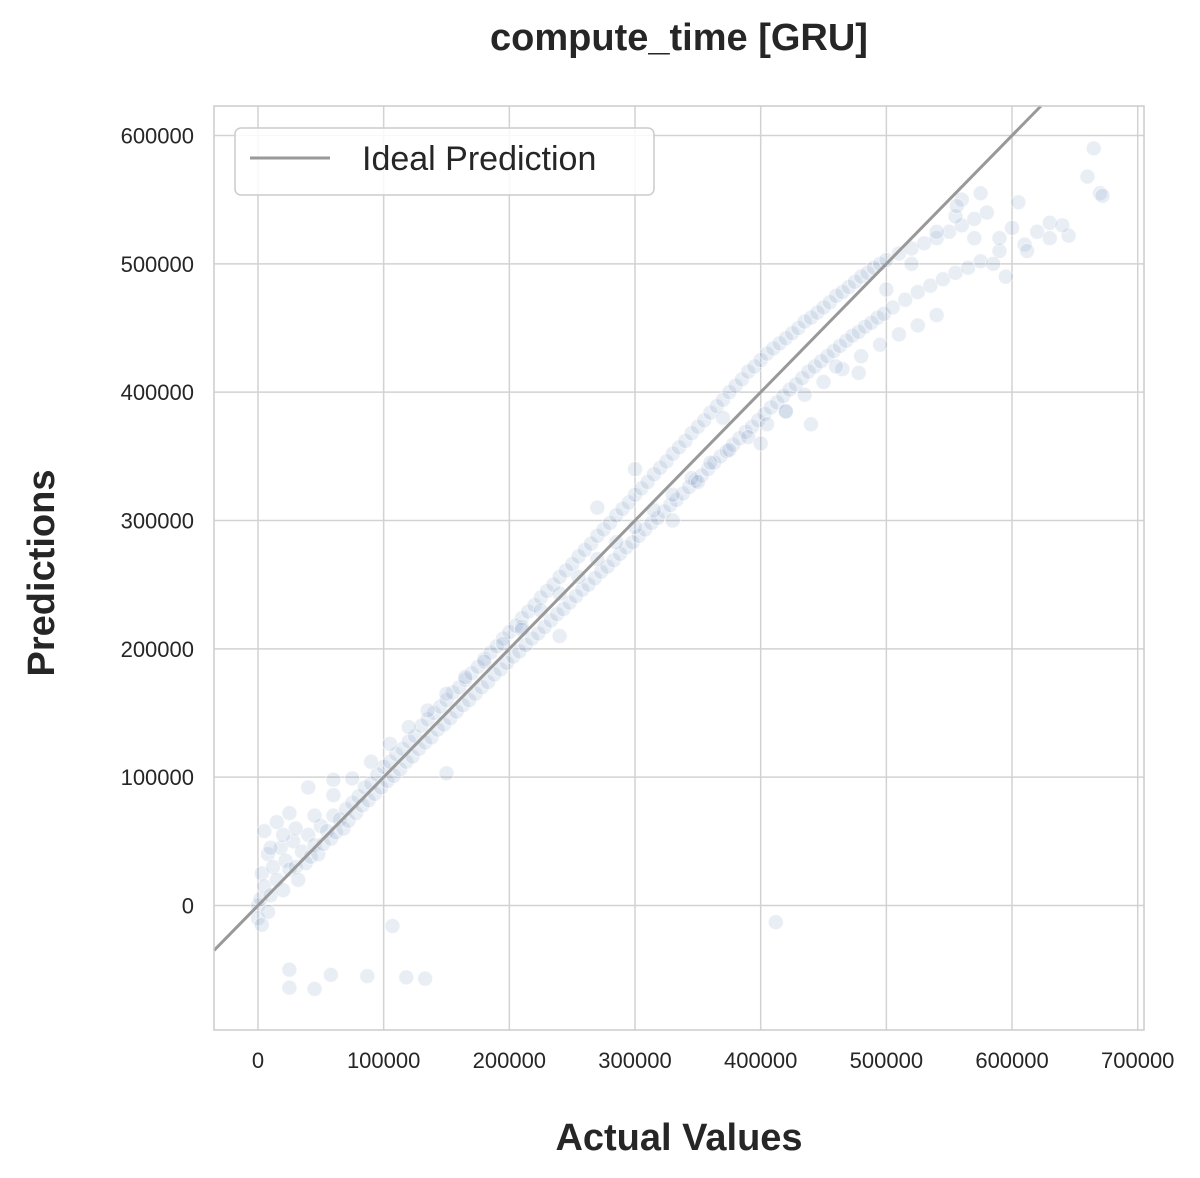 The width and height of the screenshot is (1200, 1178). Describe the element at coordinates (678, 1138) in the screenshot. I see `x-axis-label: Actual Values` at that location.